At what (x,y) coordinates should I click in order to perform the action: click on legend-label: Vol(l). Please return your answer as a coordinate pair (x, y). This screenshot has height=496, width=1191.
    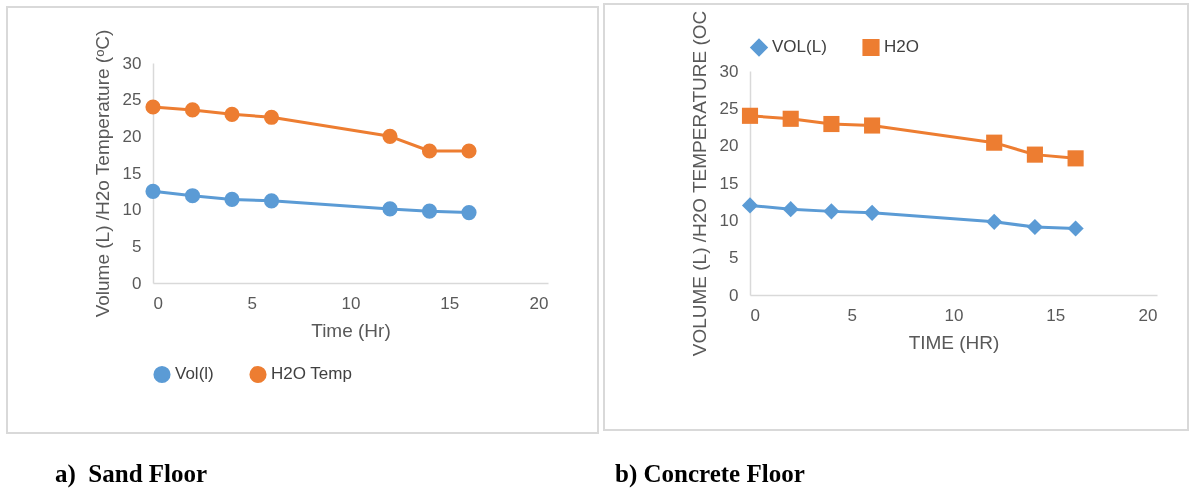
    Looking at the image, I should click on (194, 374).